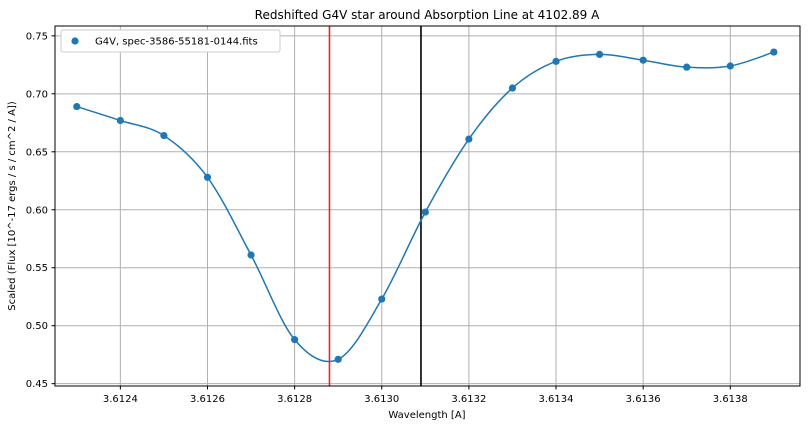 Image resolution: width=810 pixels, height=428 pixels. Describe the element at coordinates (37, 152) in the screenshot. I see `y-tick-label: 0.65` at that location.